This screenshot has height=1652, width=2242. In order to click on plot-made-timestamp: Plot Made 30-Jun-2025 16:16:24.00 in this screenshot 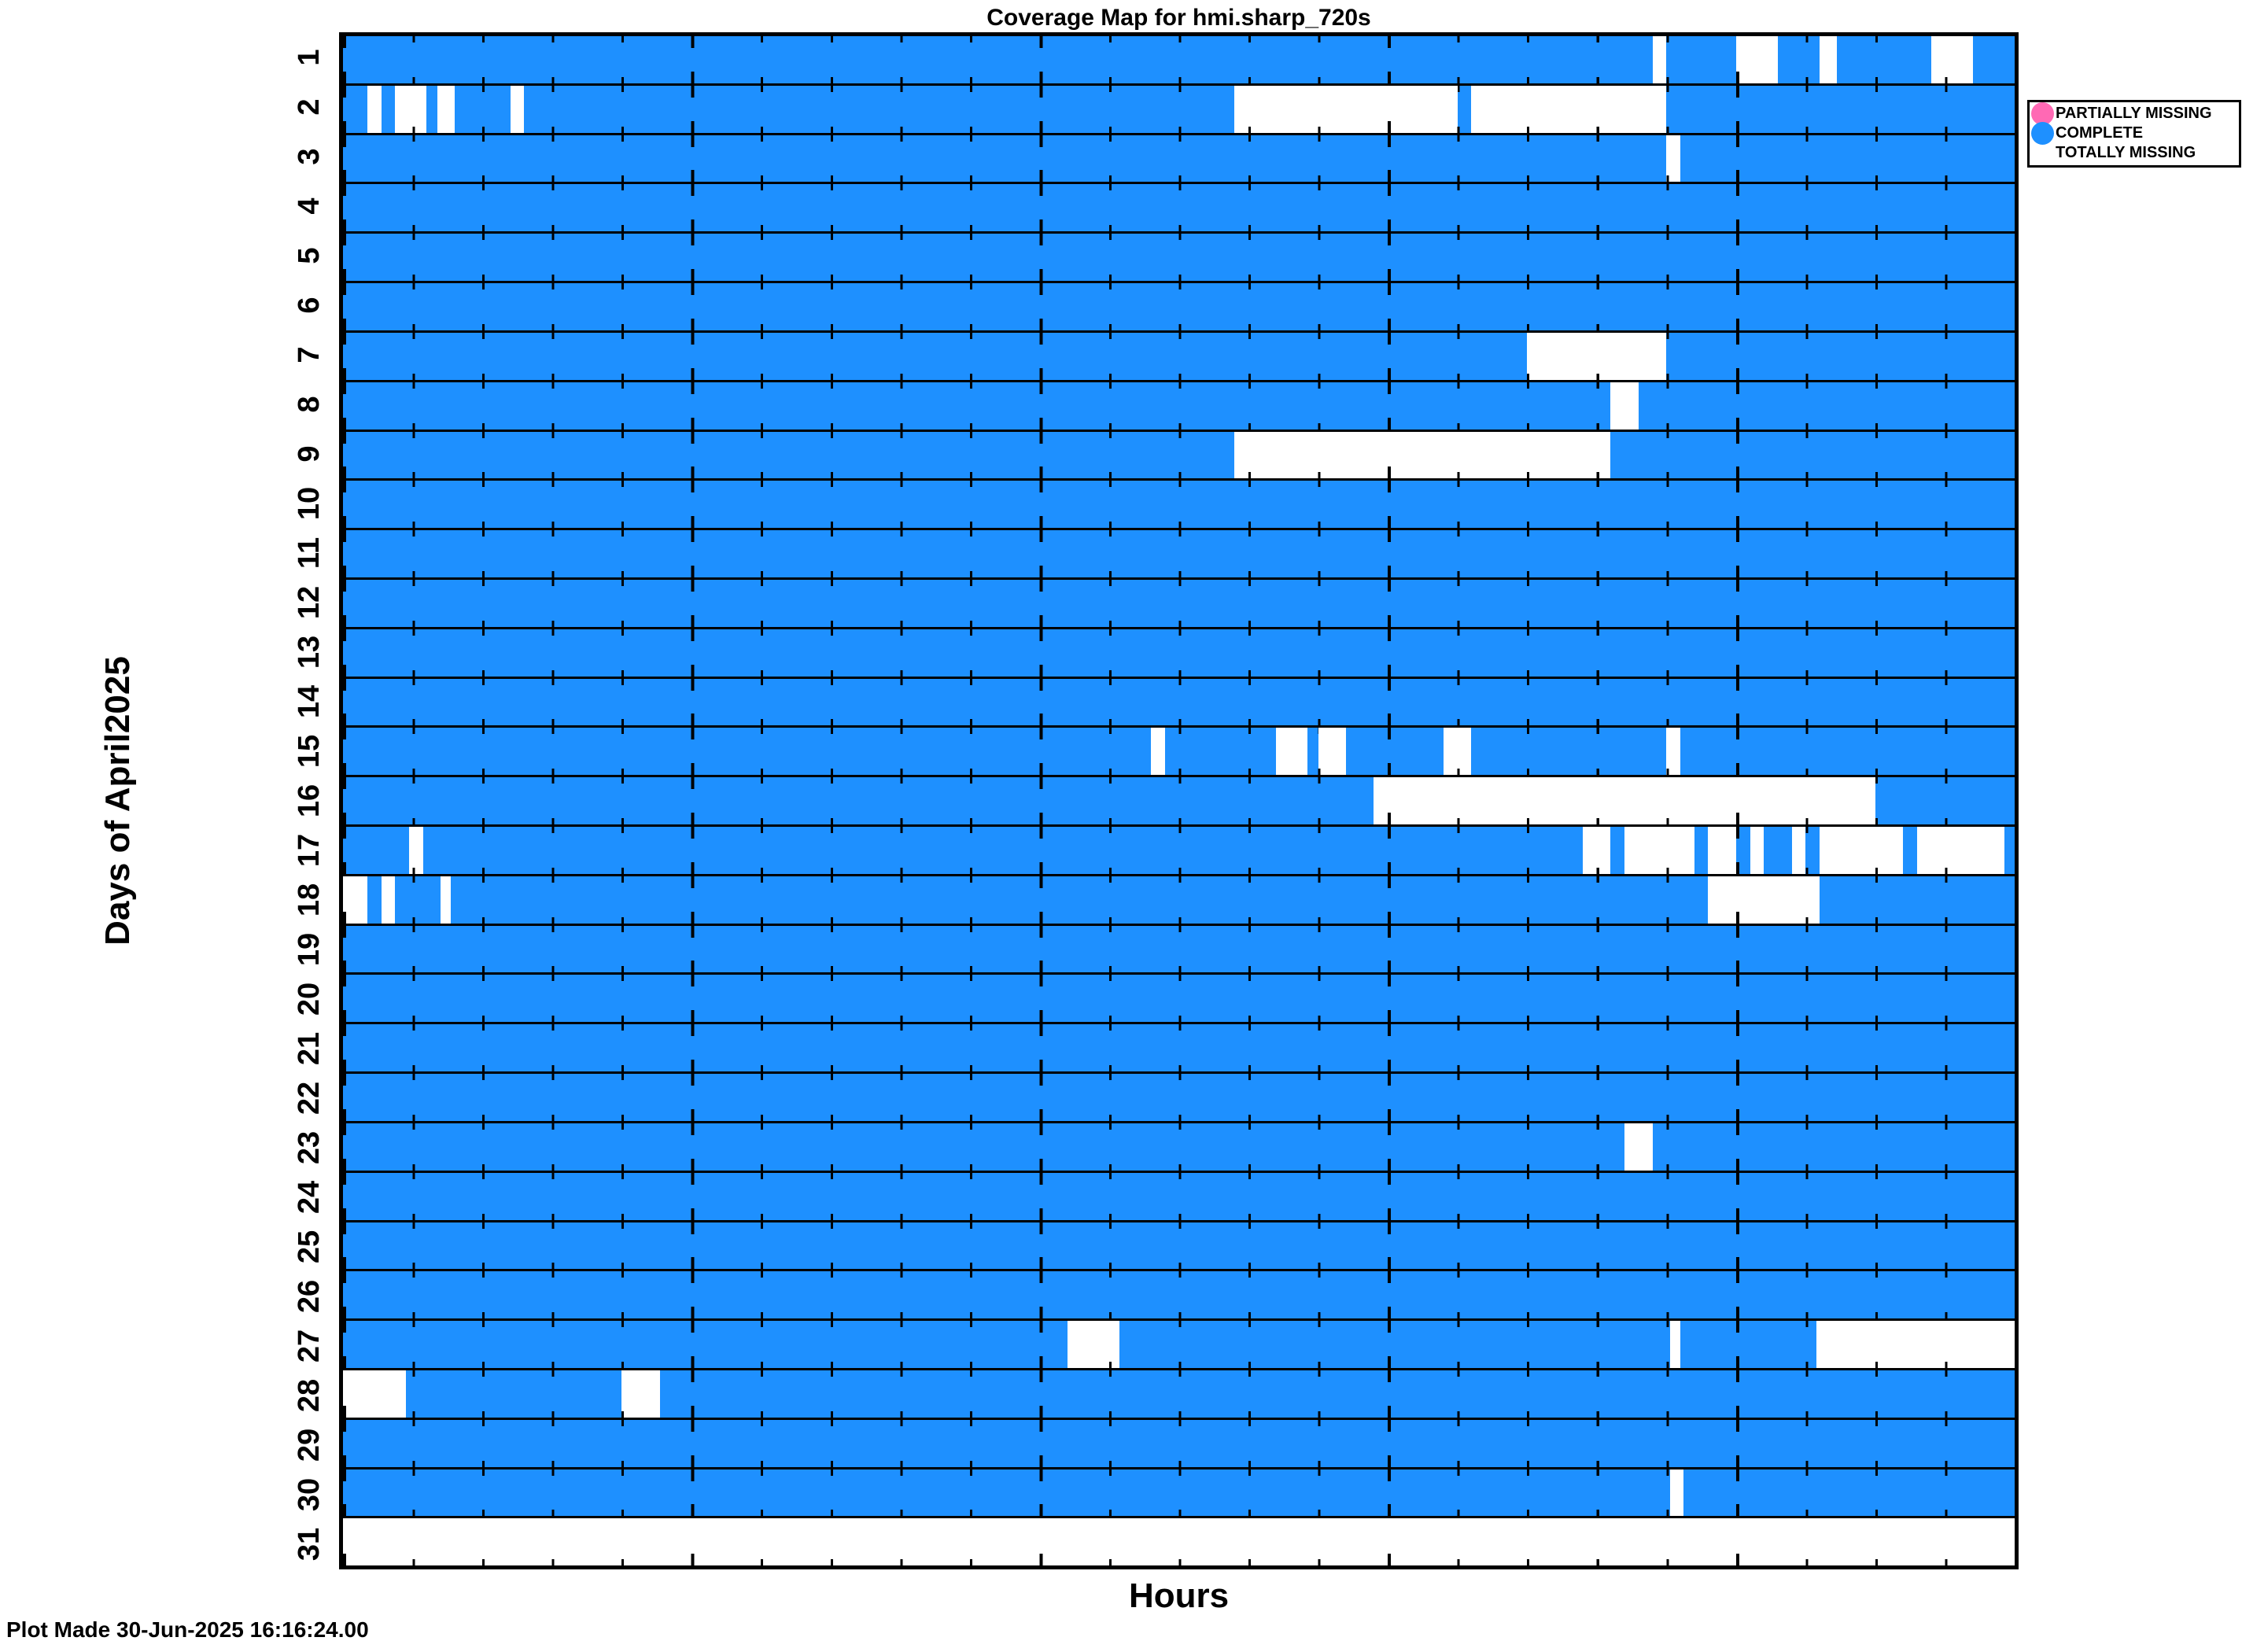, I will do `click(187, 1629)`.